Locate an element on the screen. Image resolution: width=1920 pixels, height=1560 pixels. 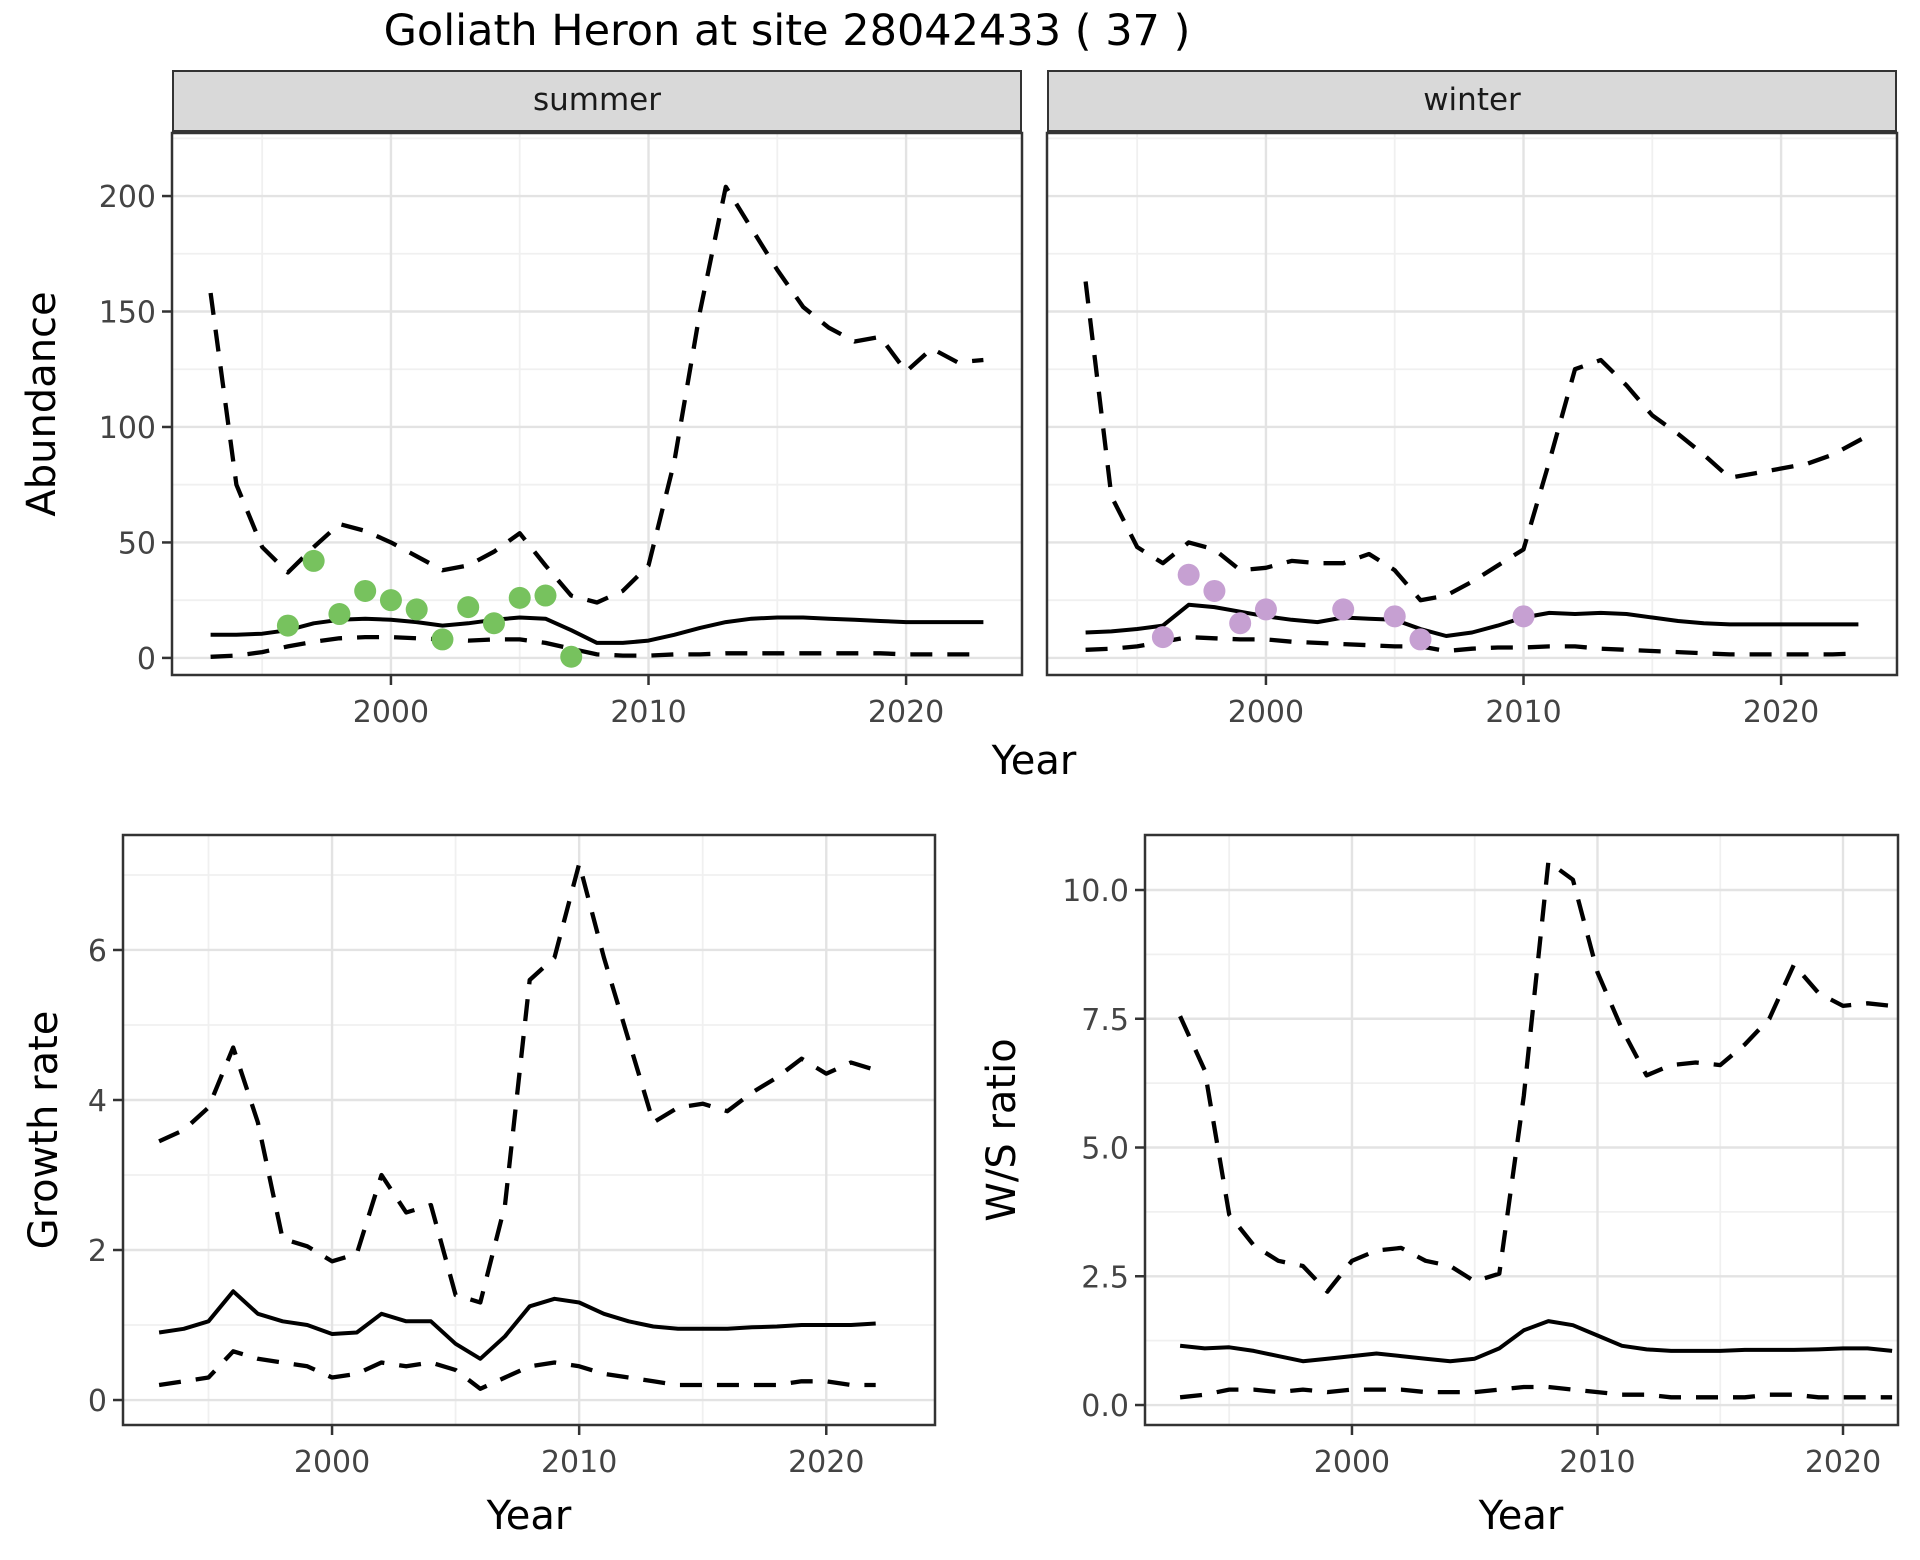
y-tick-label: 2 is located at coordinates (97, 1251).